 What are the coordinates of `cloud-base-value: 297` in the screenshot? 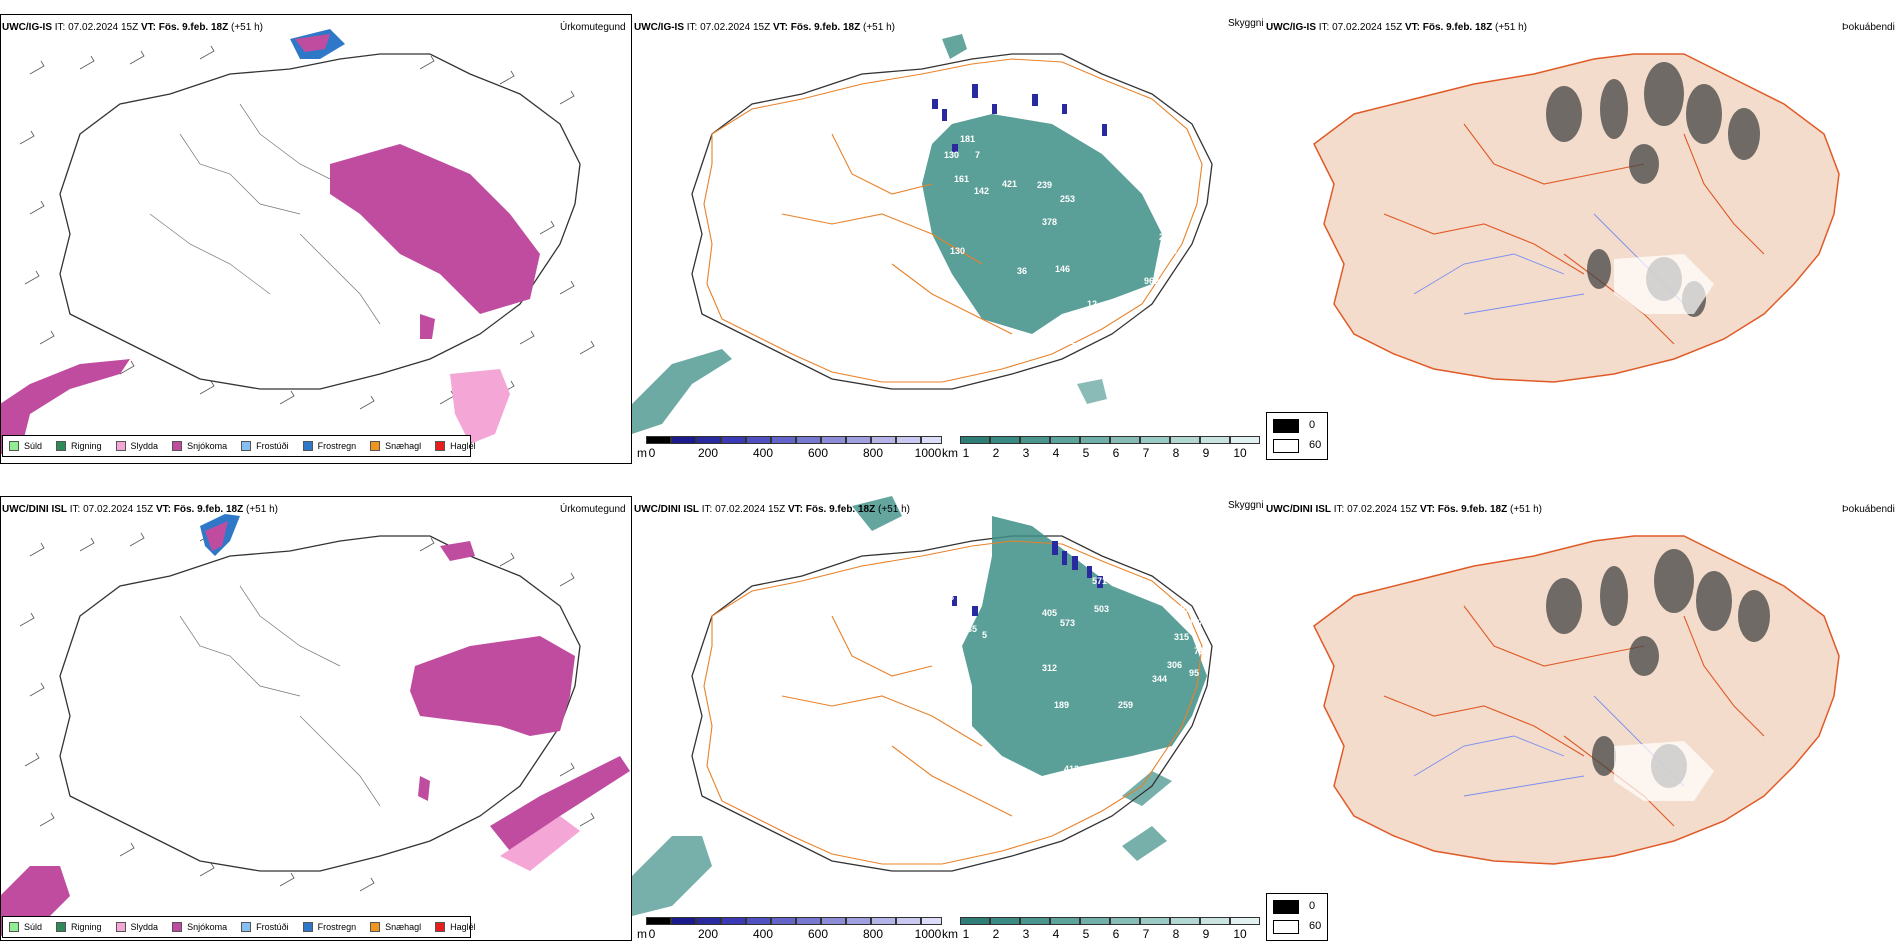 It's located at (1196, 623).